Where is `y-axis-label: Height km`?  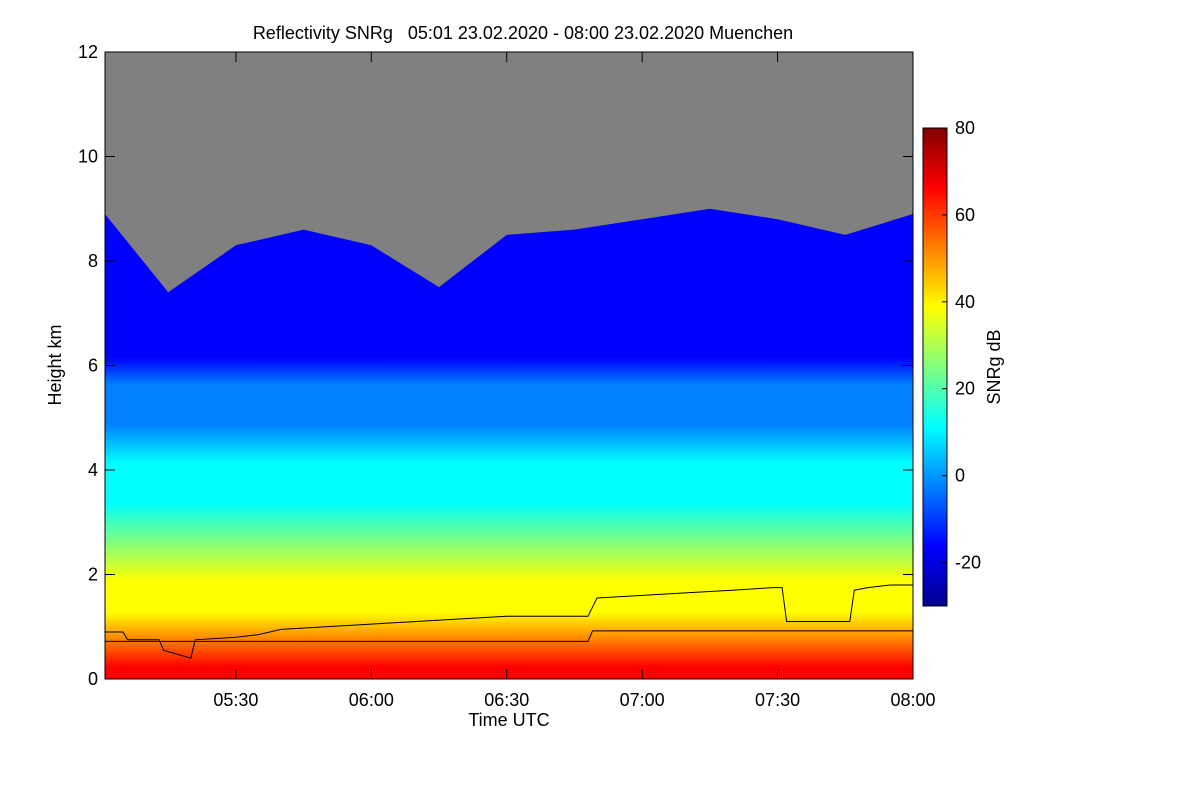 y-axis-label: Height km is located at coordinates (55, 364).